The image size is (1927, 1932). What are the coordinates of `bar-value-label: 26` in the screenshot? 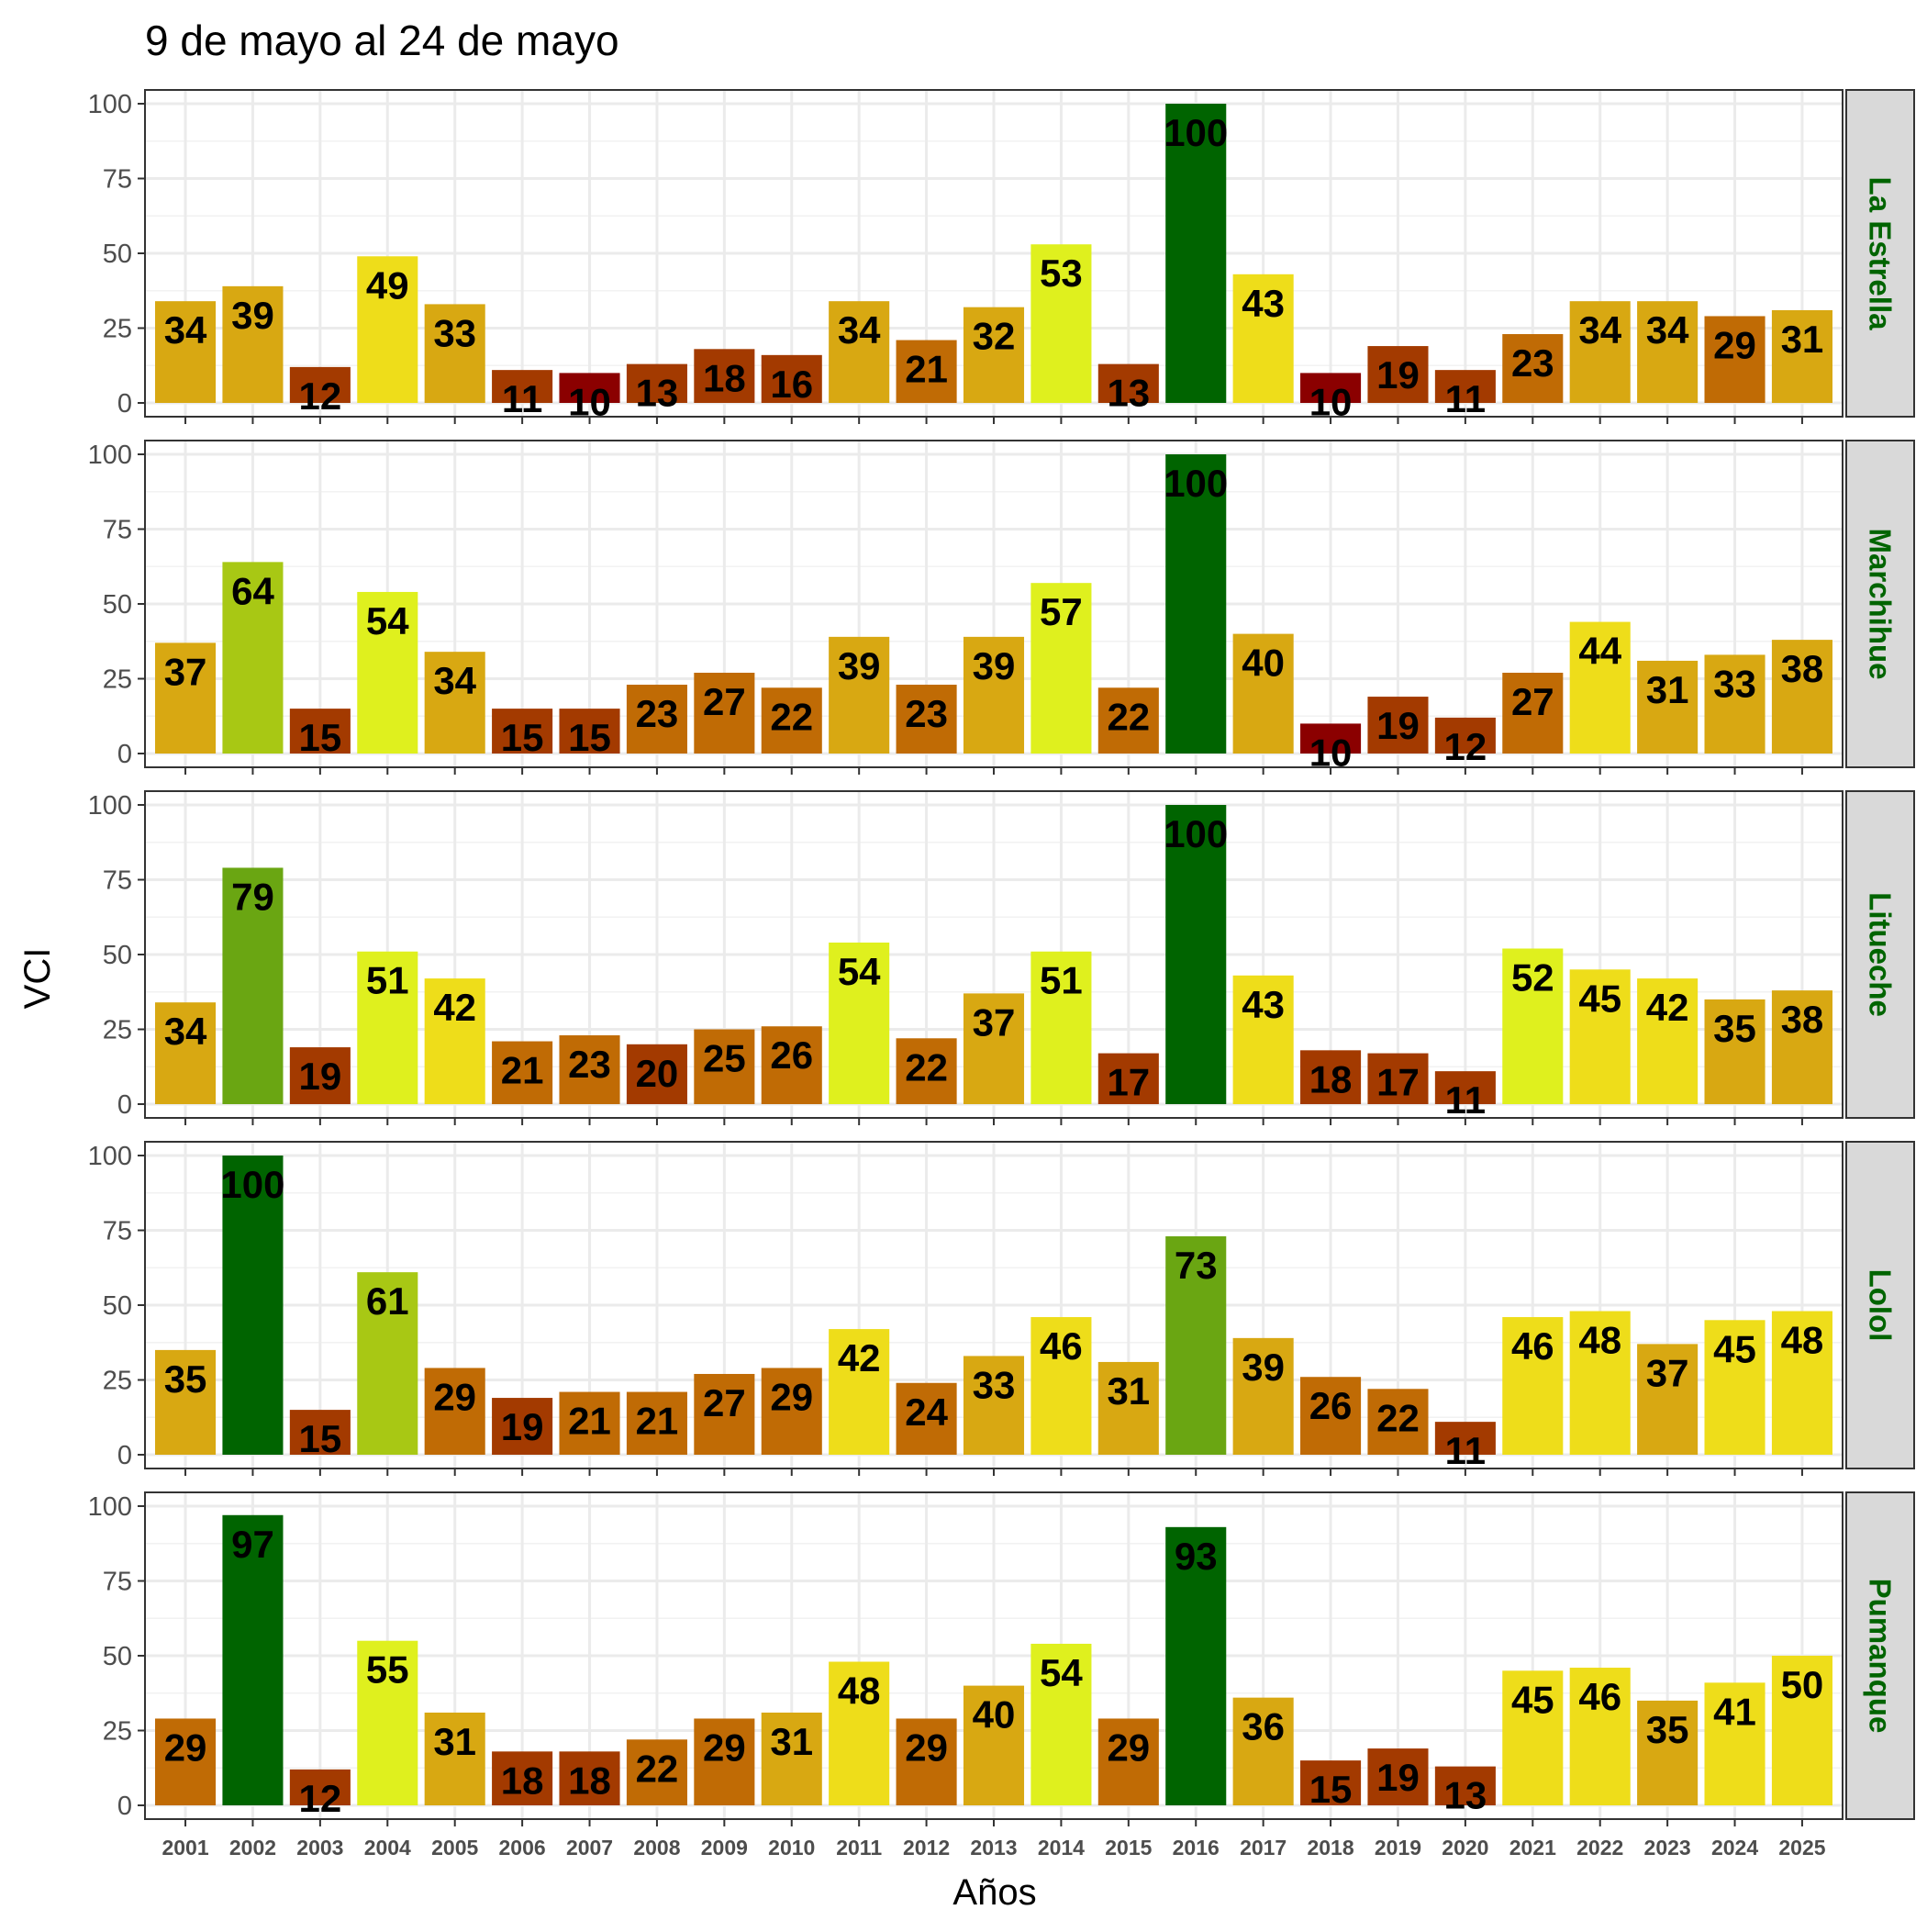 It's located at (791, 1055).